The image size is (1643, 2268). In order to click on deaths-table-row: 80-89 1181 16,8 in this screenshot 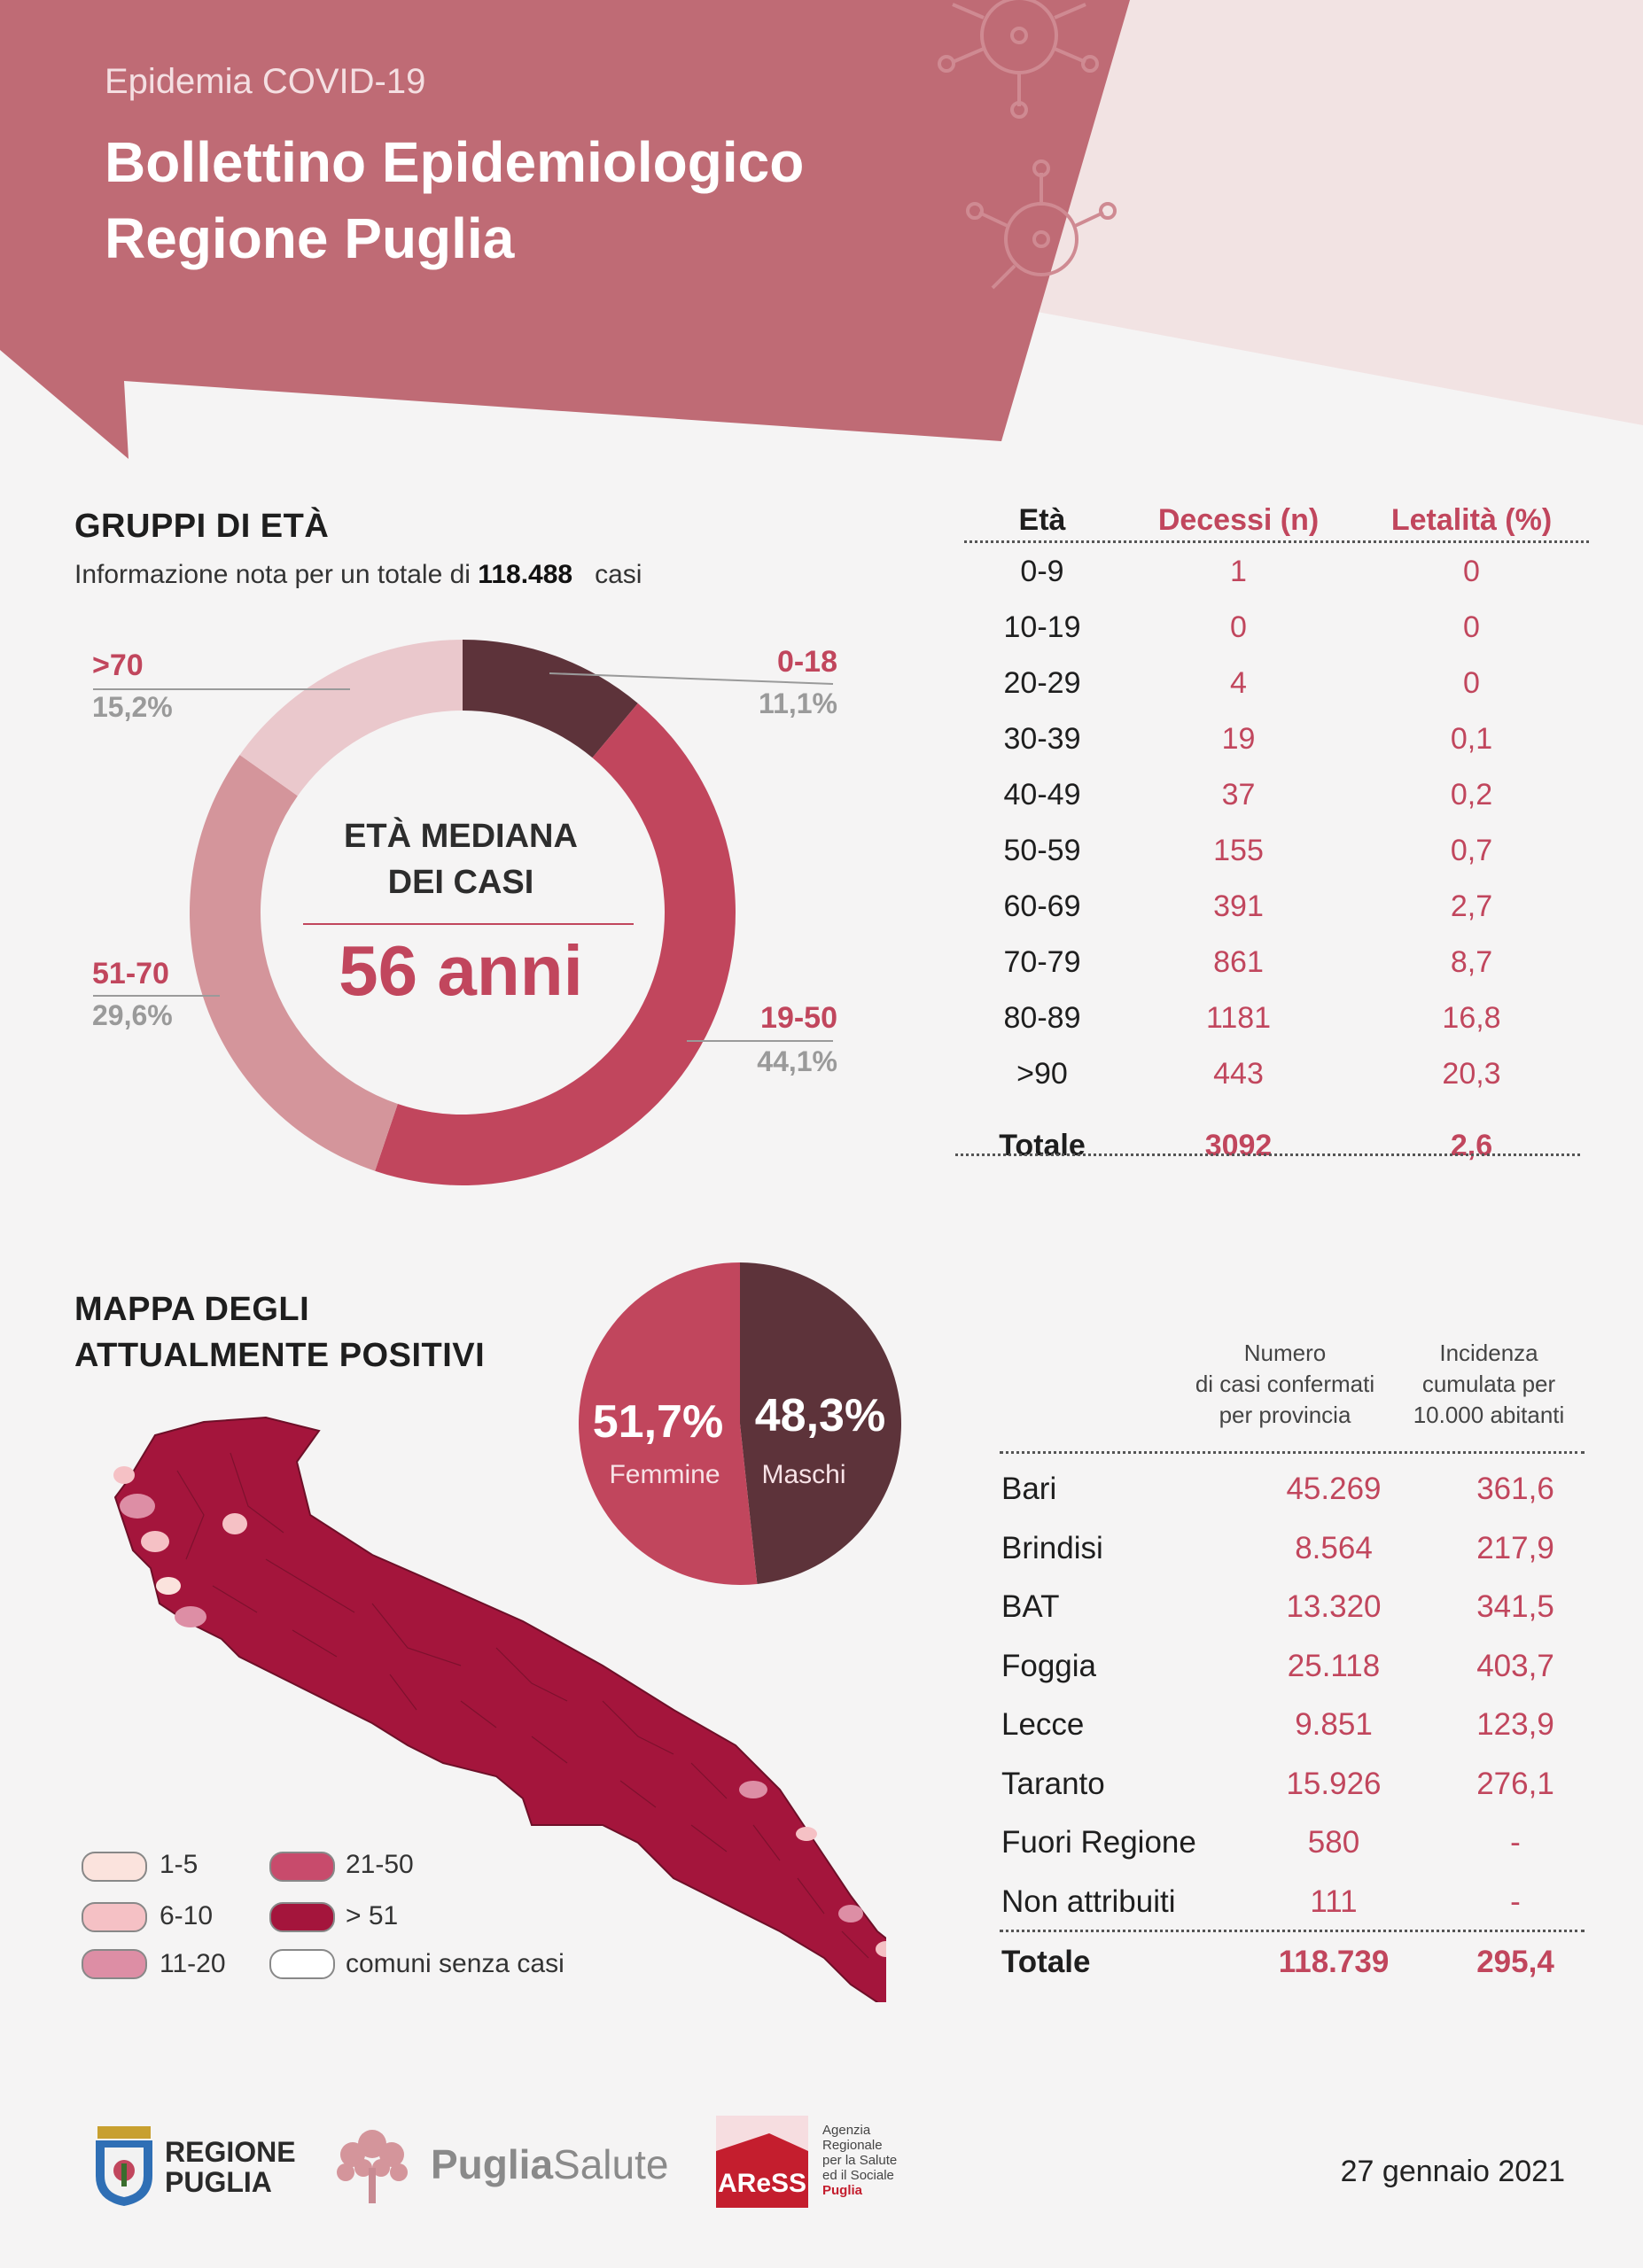, I will do `click(1275, 1018)`.